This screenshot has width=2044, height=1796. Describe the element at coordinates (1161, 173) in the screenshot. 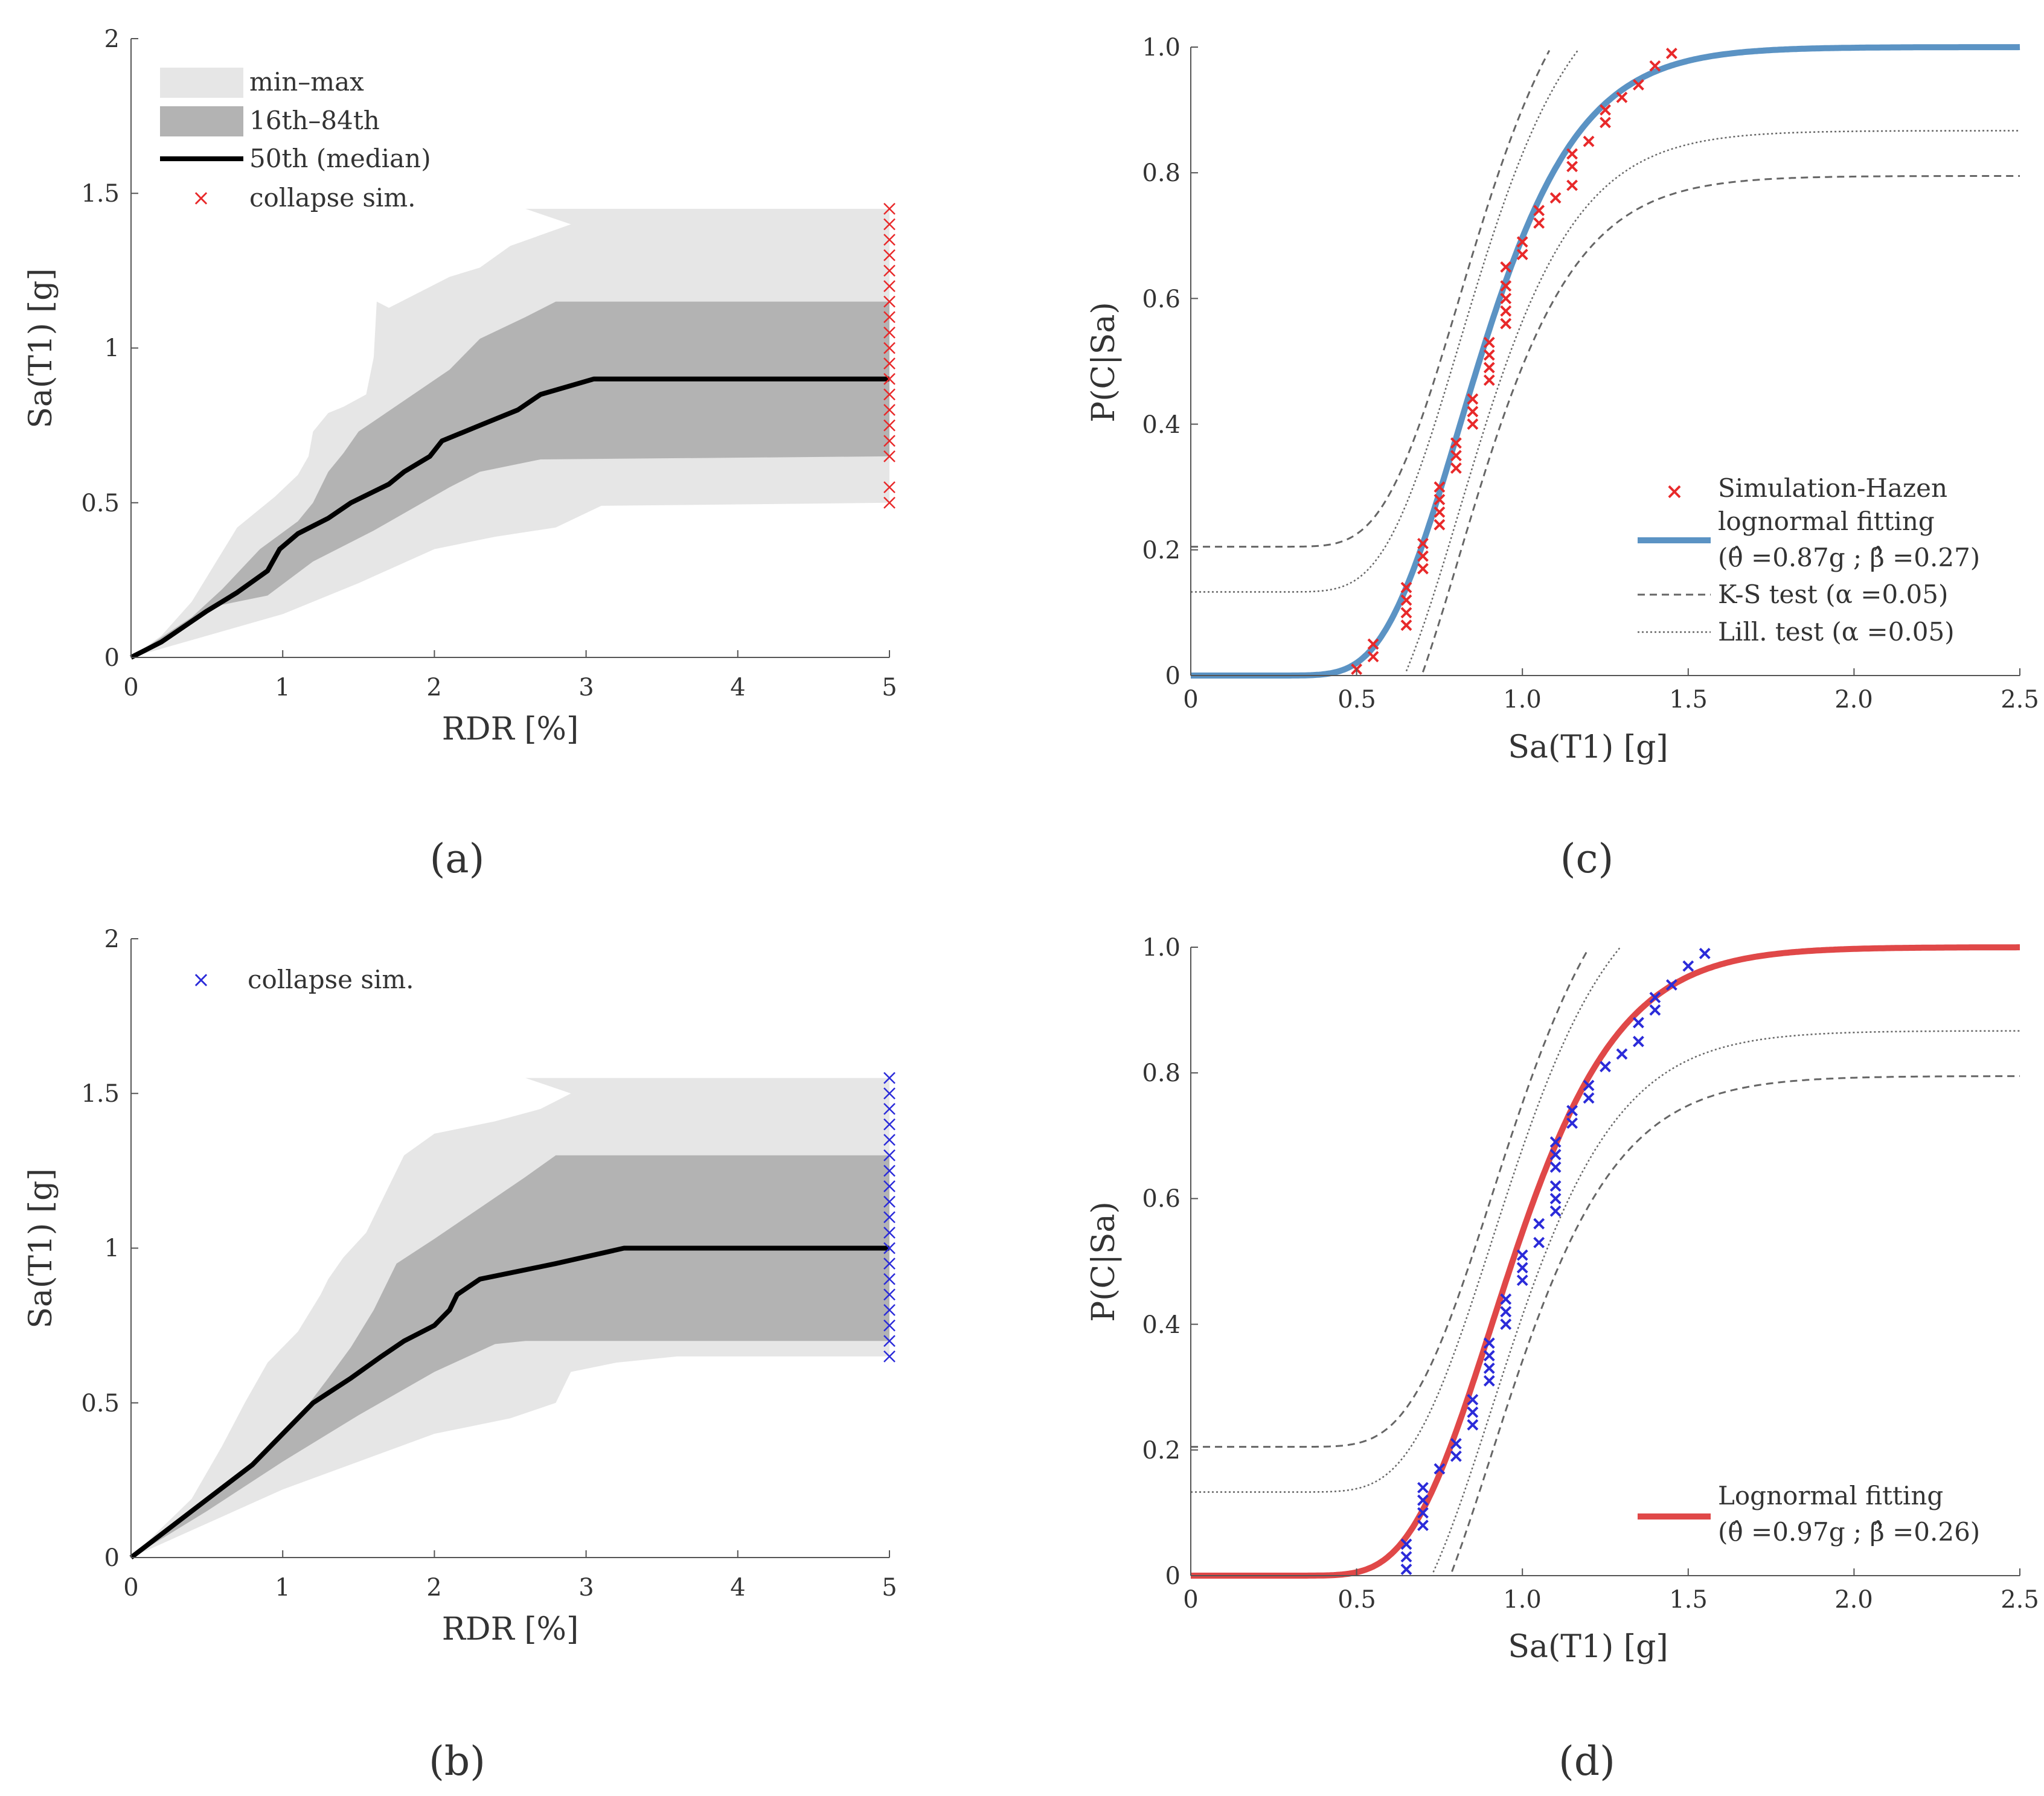

I see `y-tick-label: 0.8` at that location.